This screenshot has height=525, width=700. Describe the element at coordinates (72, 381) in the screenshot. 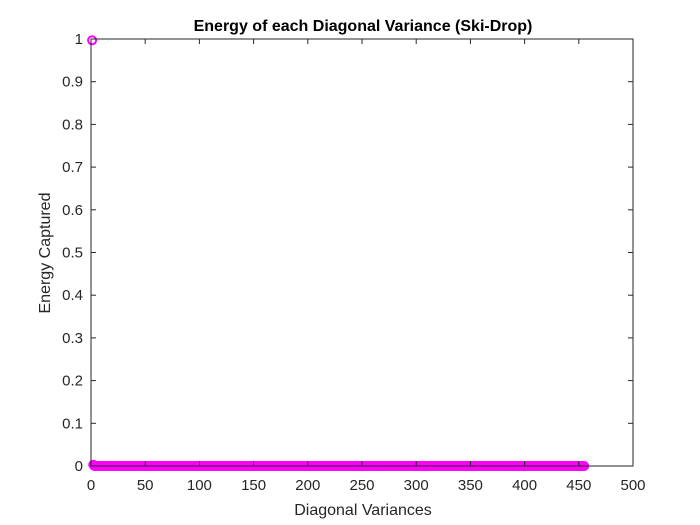

I see `y-tick-label: 0.2` at that location.